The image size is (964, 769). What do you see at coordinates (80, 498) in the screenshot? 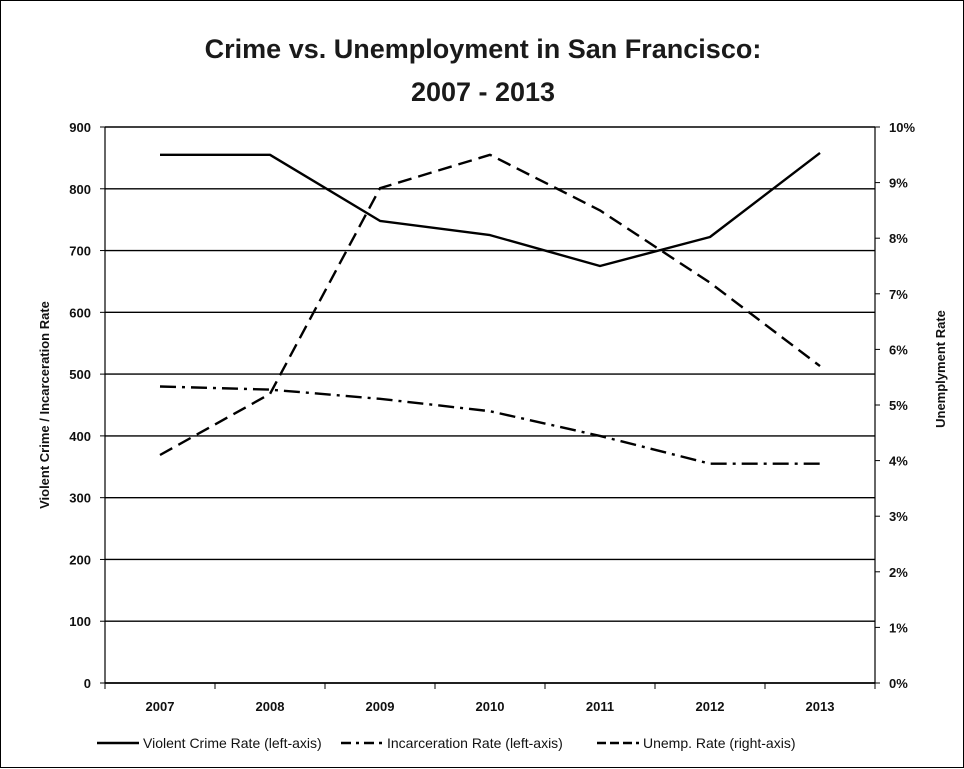
I see `left-tick-label: 300` at bounding box center [80, 498].